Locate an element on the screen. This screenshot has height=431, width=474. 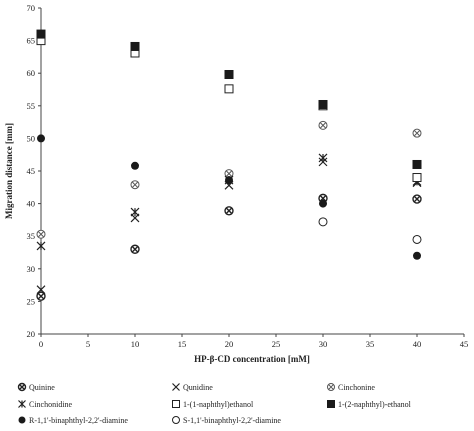
legend-label: Cinchonine is located at coordinates (356, 387).